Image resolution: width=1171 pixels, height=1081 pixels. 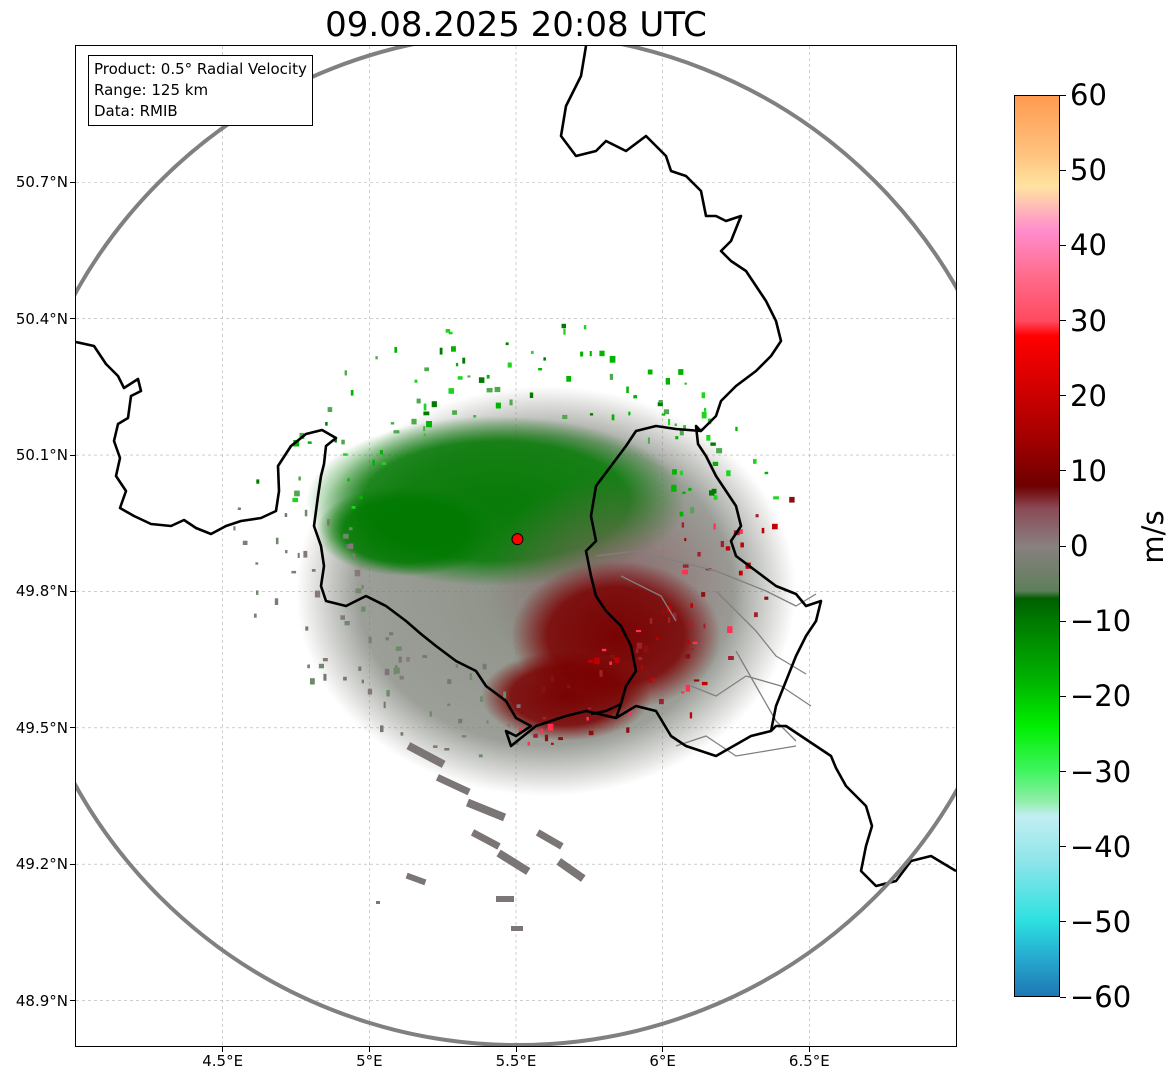 I want to click on colorbar-tick-label-1: 50, so click(x=1088, y=170).